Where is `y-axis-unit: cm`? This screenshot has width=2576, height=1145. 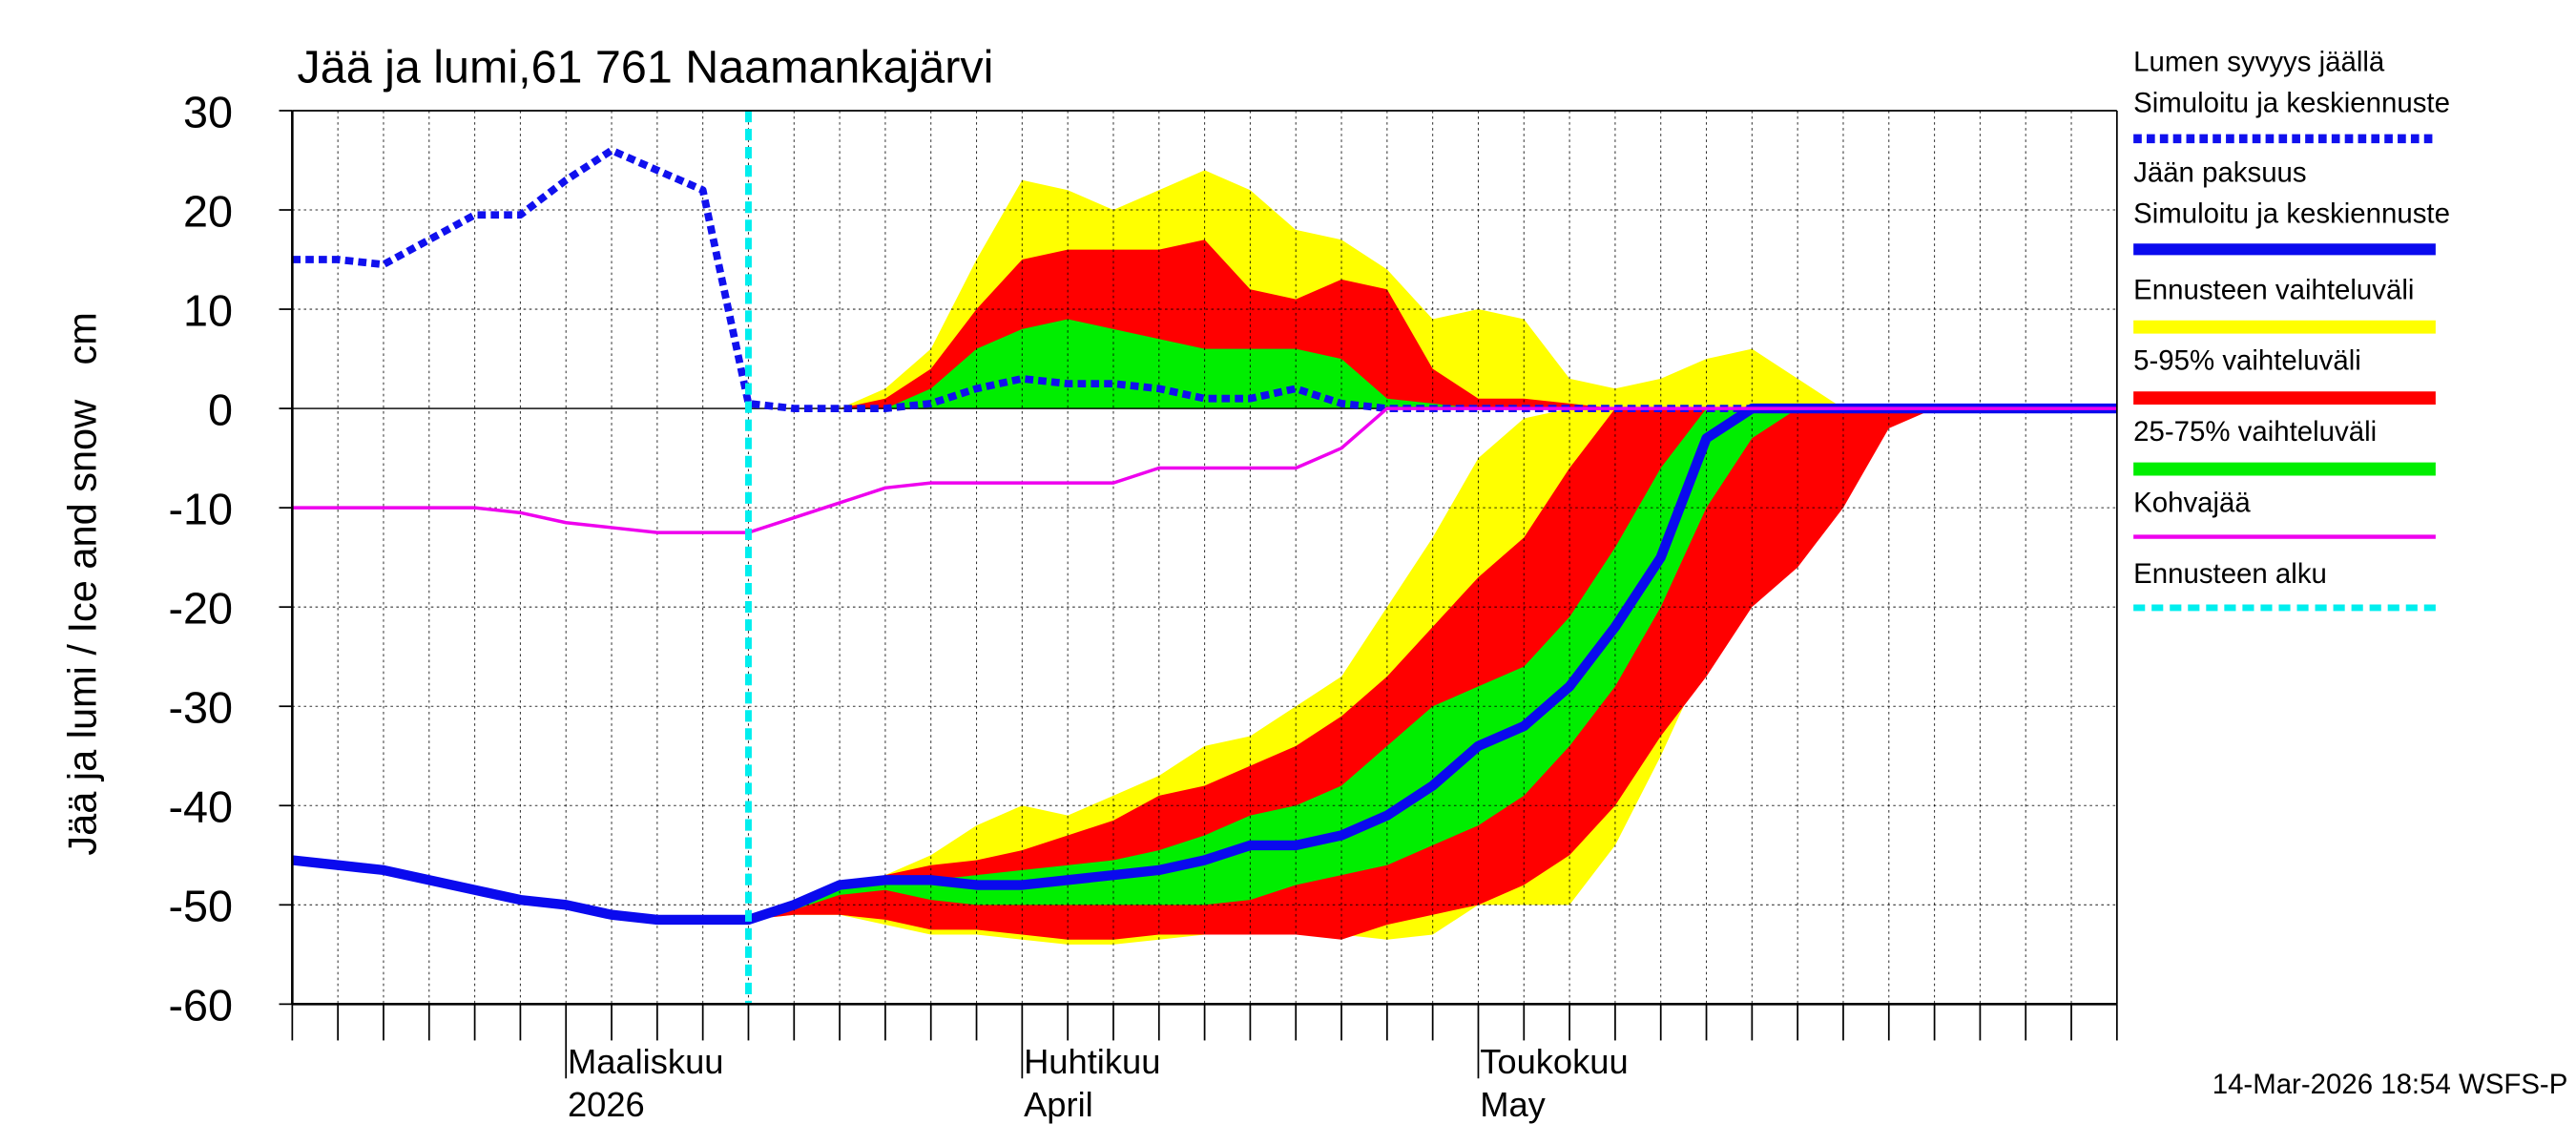 y-axis-unit: cm is located at coordinates (81, 338).